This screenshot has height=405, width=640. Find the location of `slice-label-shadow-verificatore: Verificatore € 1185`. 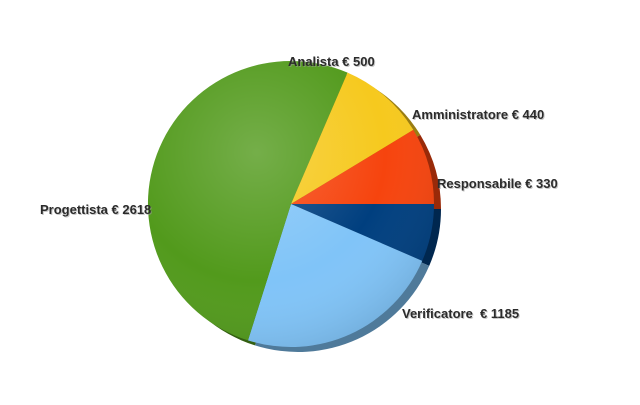

slice-label-shadow-verificatore: Verificatore € 1185 is located at coordinates (461, 314).